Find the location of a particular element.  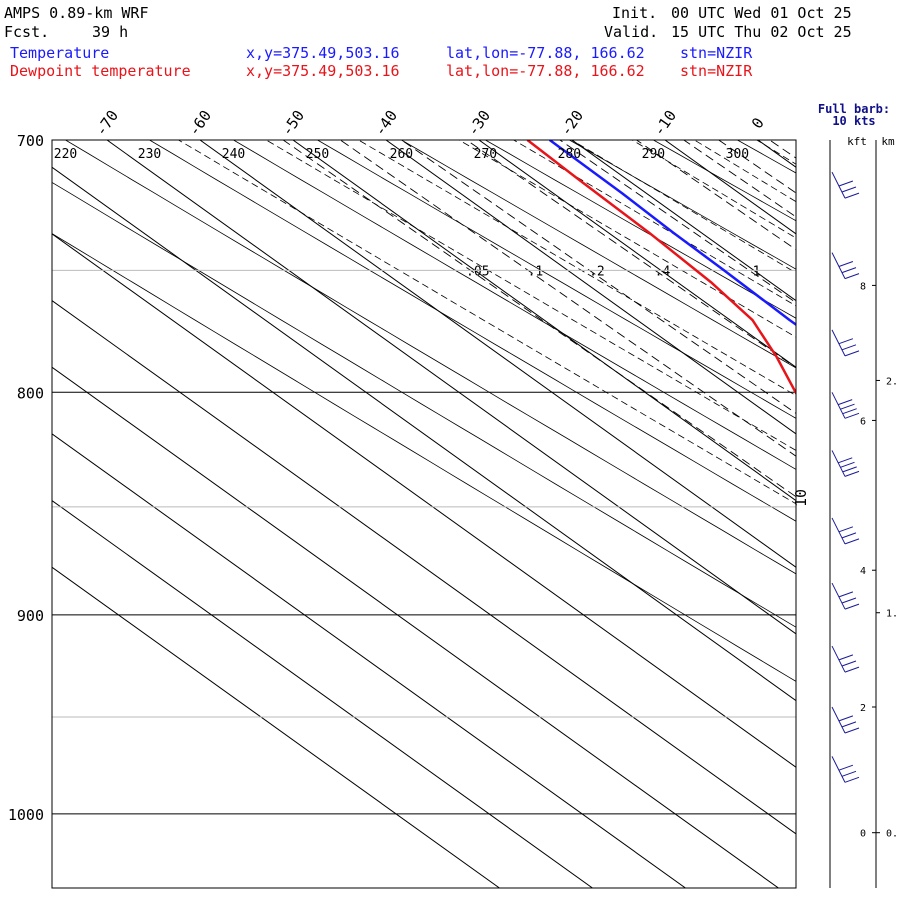

dry-adiabat-label: 300 is located at coordinates (737, 154).